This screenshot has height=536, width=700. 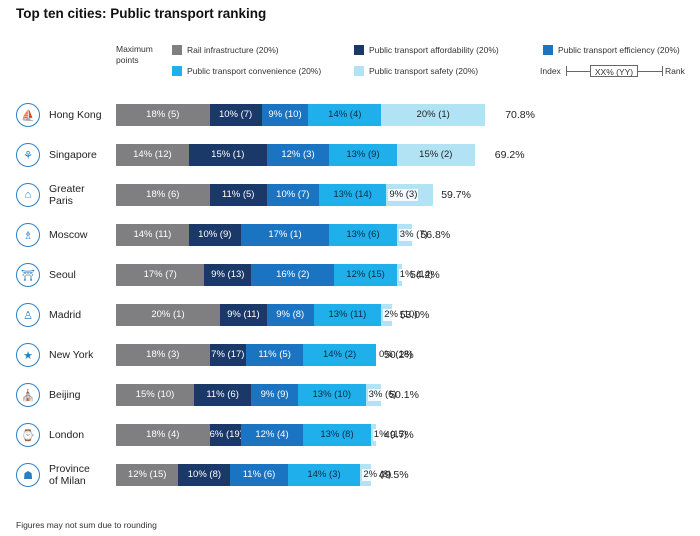 I want to click on city-label: Seoul, so click(x=62, y=275).